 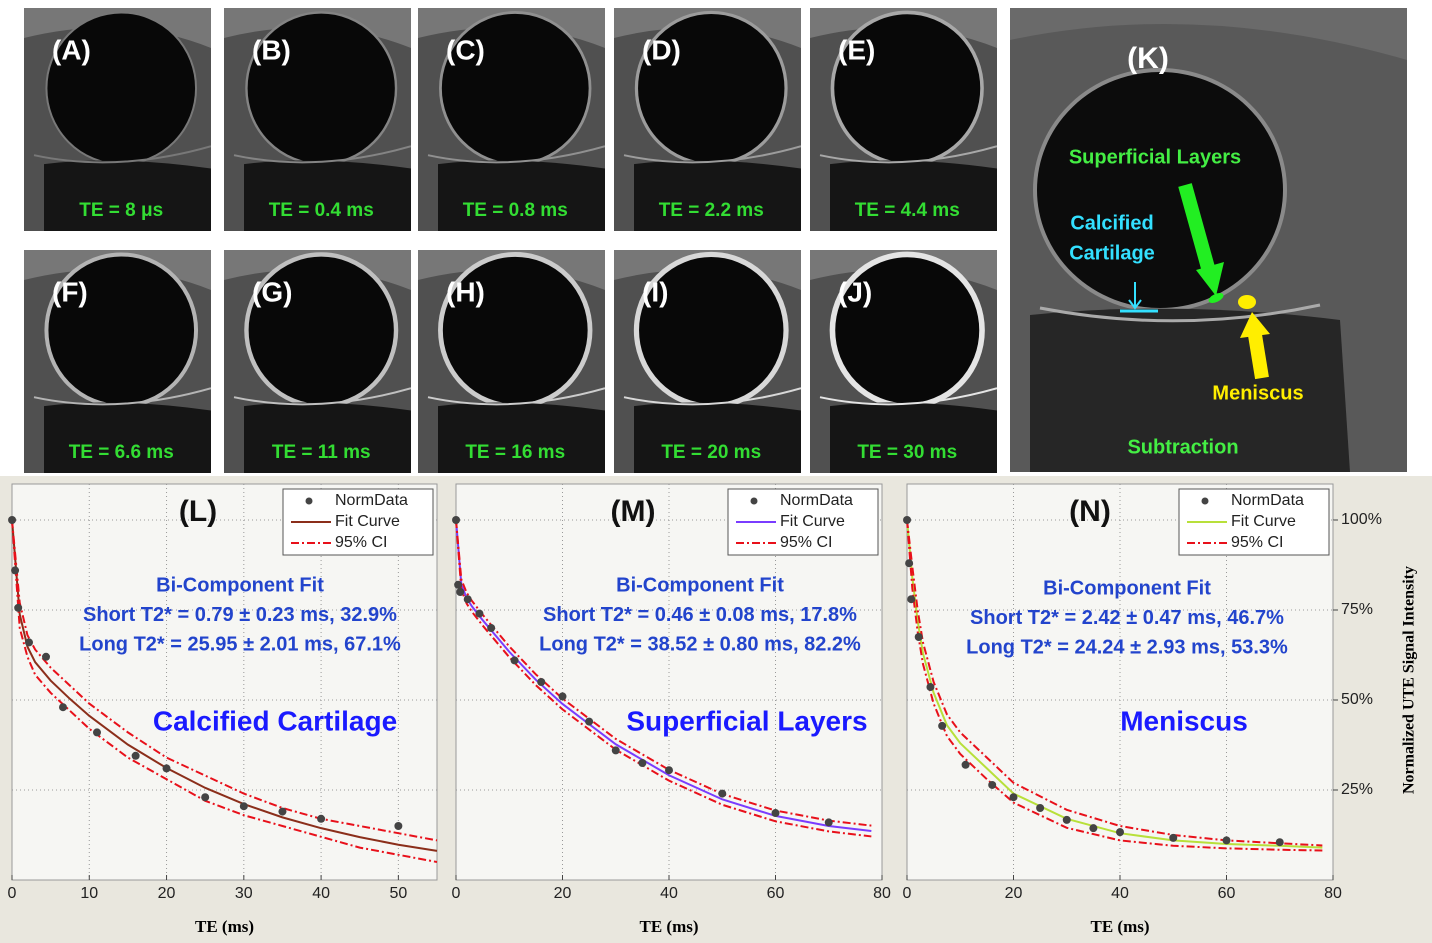 What do you see at coordinates (903, 119) in the screenshot?
I see `mri-image: (E) TE = 4.4 ms` at bounding box center [903, 119].